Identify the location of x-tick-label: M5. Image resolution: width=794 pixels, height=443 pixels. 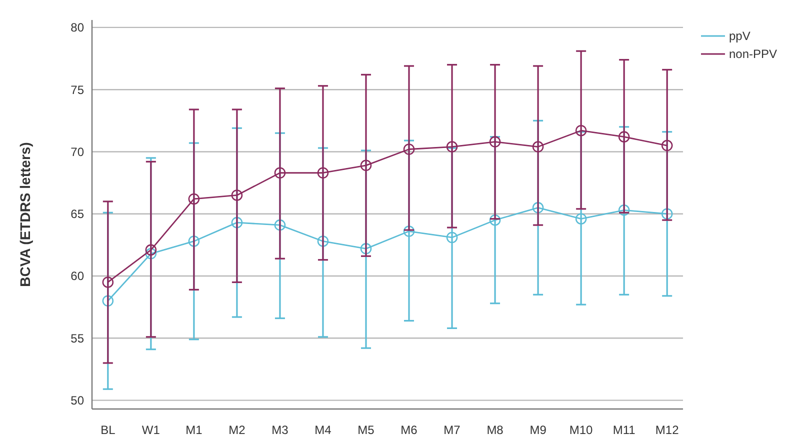
(366, 430).